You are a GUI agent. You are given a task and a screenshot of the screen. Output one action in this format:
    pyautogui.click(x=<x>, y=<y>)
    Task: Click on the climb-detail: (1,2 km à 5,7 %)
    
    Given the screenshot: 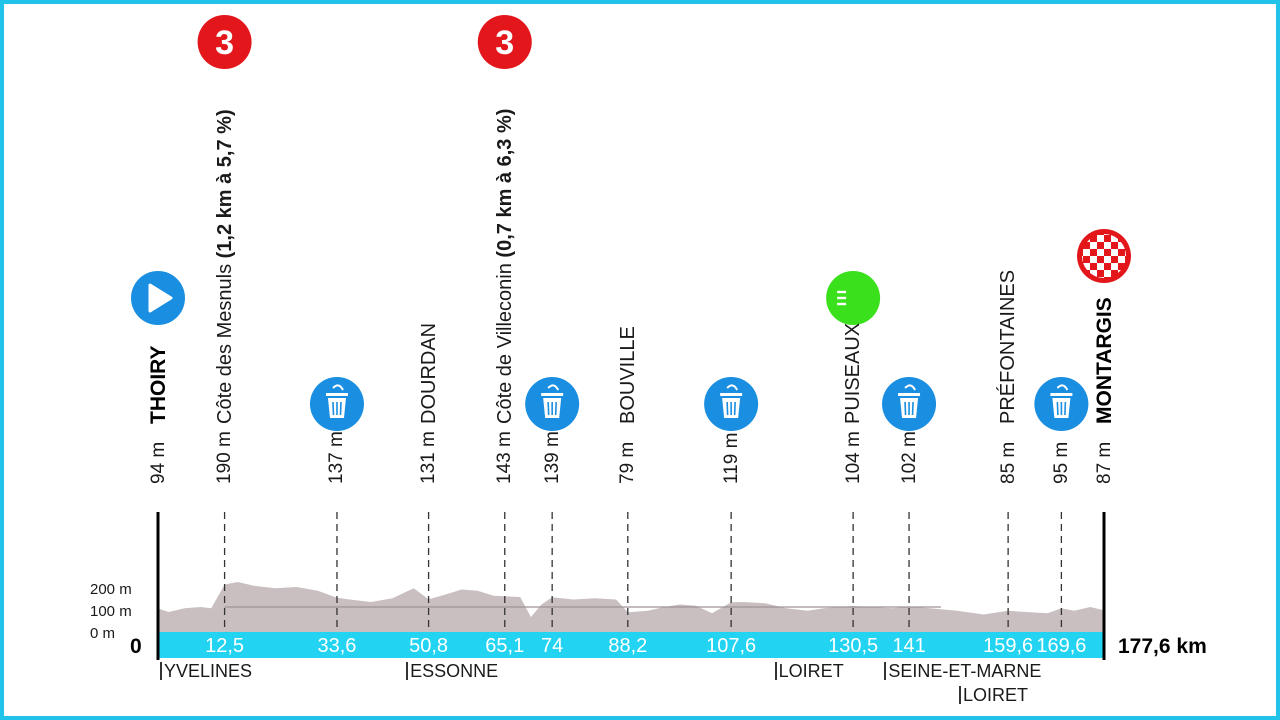 What is the action you would take?
    pyautogui.click(x=224, y=184)
    